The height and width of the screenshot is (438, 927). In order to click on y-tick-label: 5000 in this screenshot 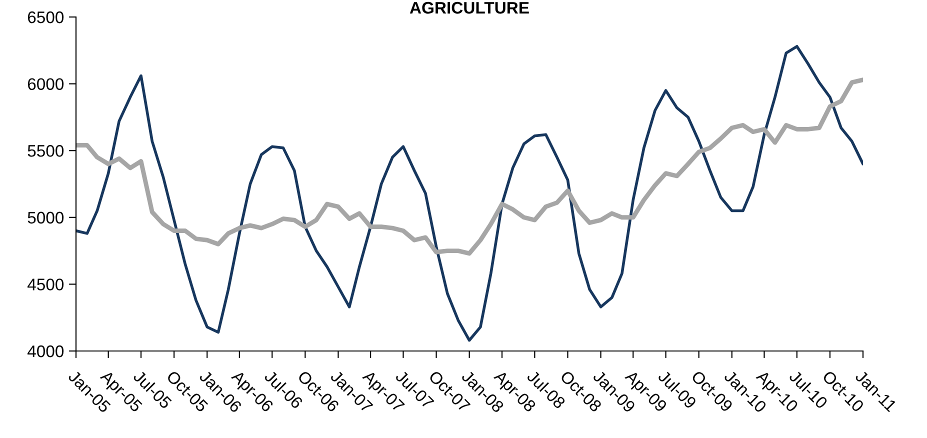, I will do `click(46, 218)`.